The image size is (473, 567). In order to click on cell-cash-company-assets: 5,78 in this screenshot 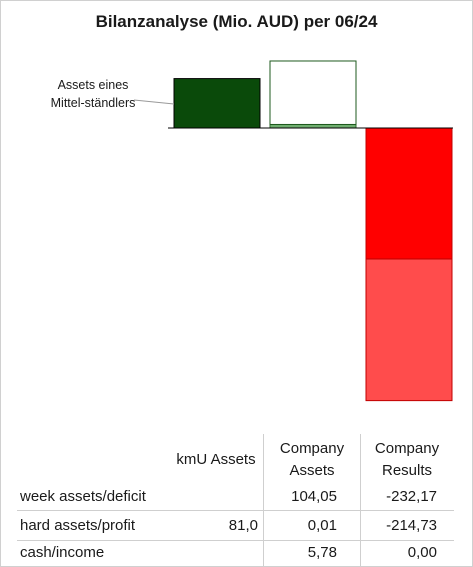, I will do `click(322, 552)`.